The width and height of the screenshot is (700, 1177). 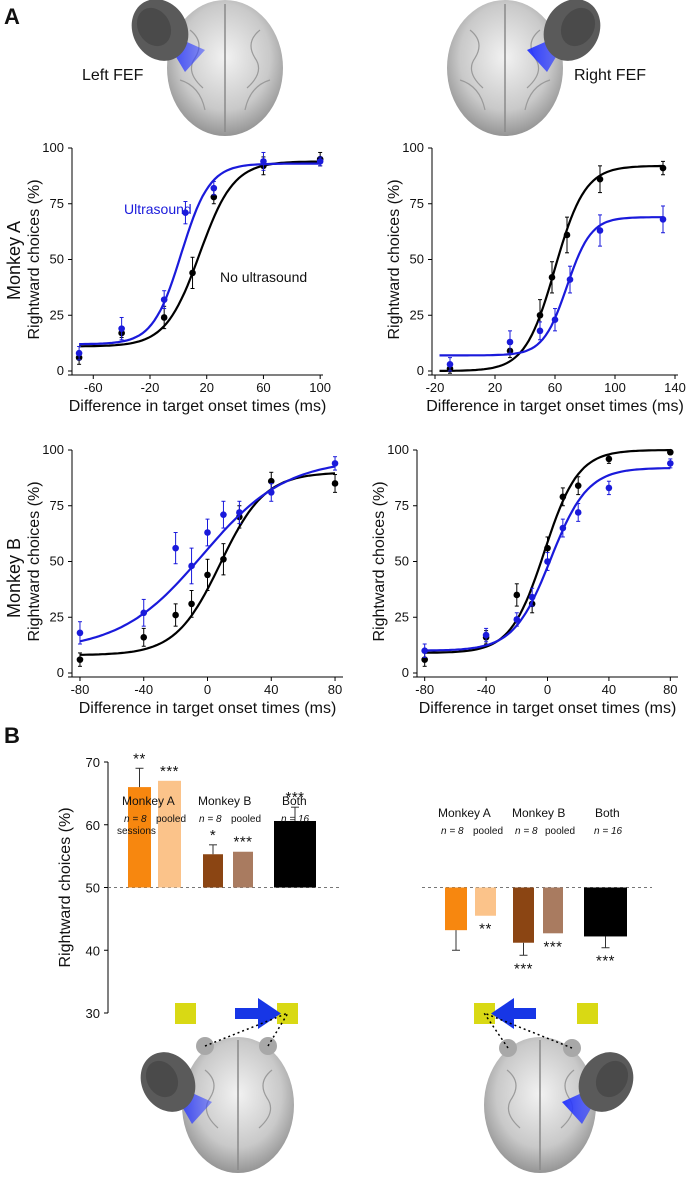 What do you see at coordinates (139, 758) in the screenshot?
I see `significance-stars: **` at bounding box center [139, 758].